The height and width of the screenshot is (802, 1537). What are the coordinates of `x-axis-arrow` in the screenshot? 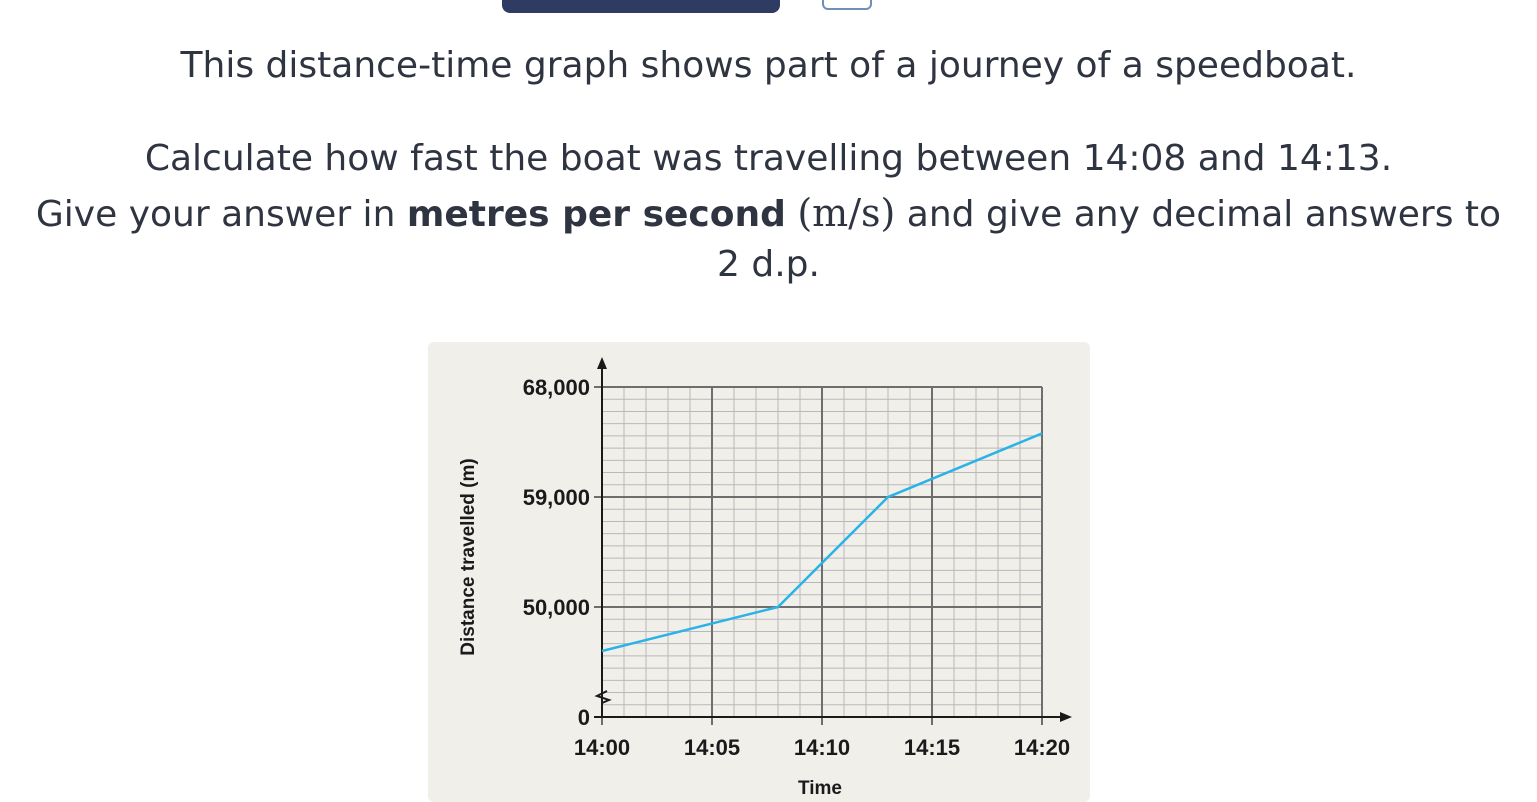 It's located at (1066, 717).